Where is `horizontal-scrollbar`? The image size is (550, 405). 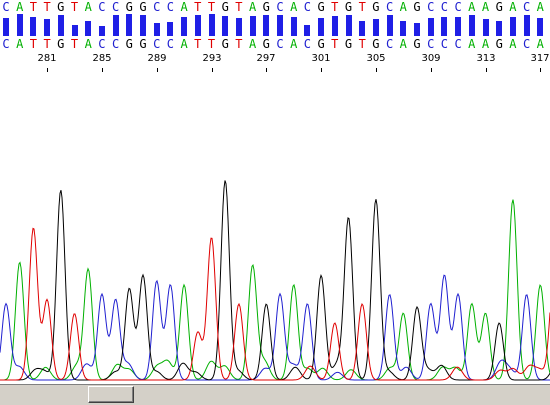
horizontal-scrollbar is located at coordinates (275, 394).